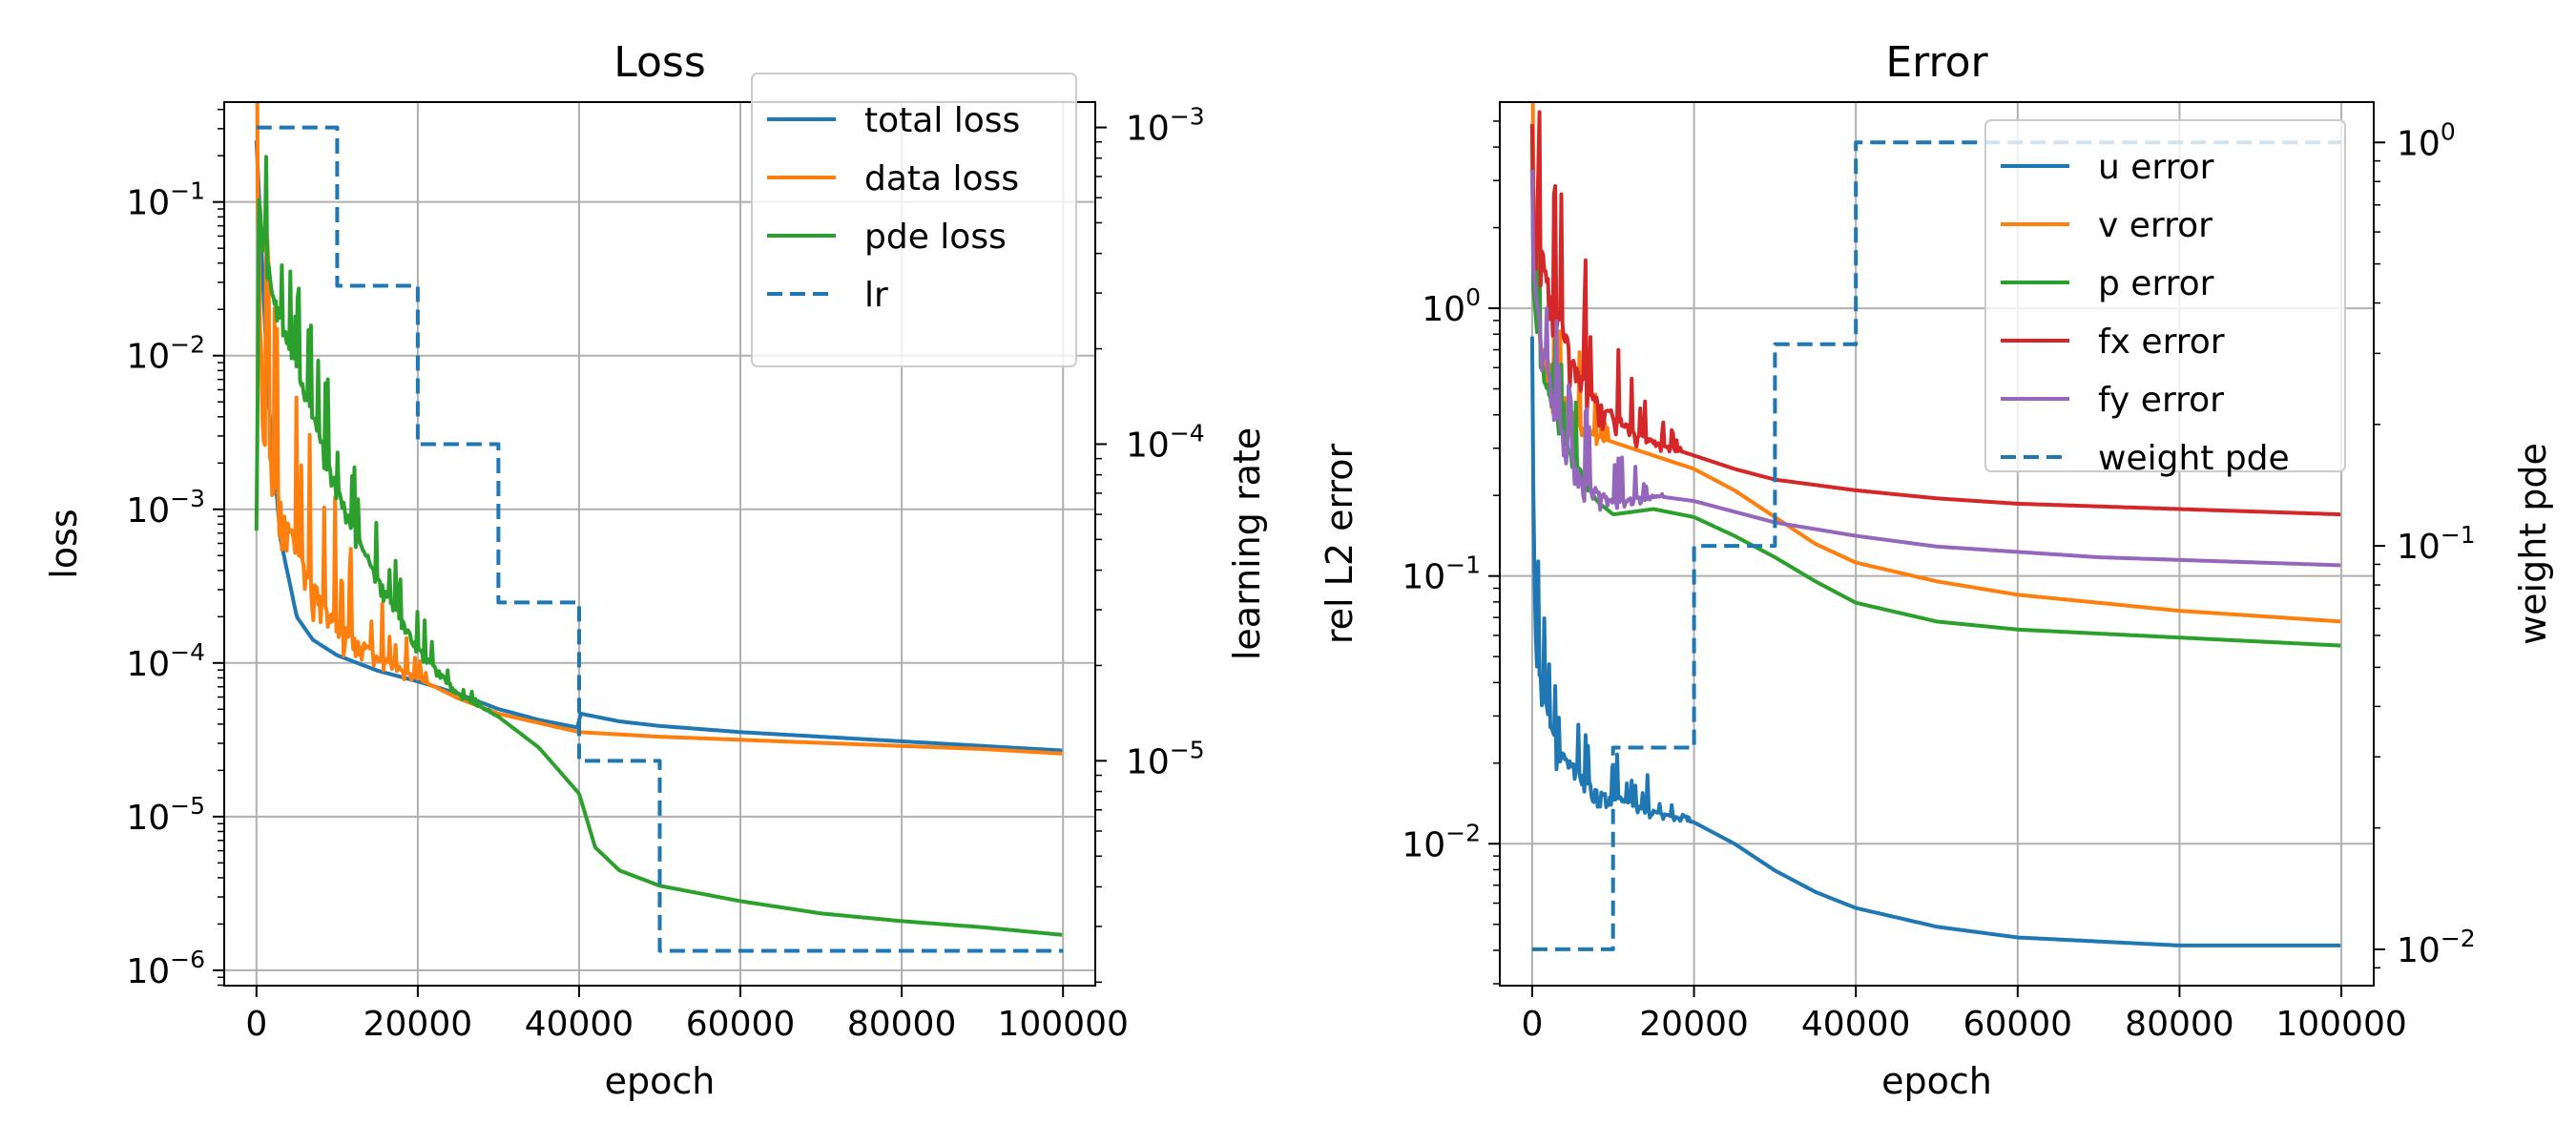 This screenshot has height=1145, width=2576. I want to click on legend-label: fy error, so click(2161, 401).